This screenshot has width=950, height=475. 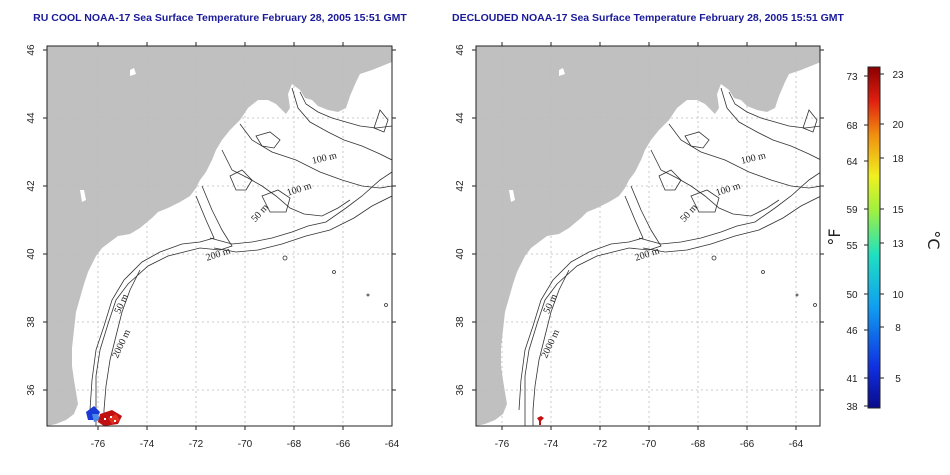 What do you see at coordinates (898, 75) in the screenshot?
I see `celsius-tick-label: 23` at bounding box center [898, 75].